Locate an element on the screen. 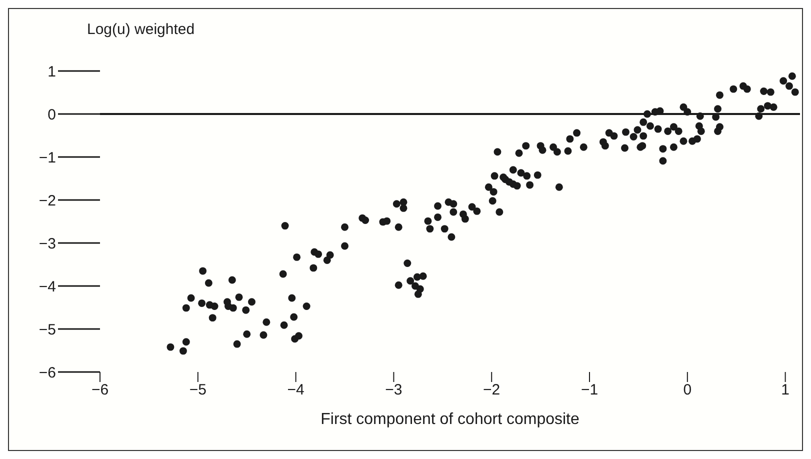 The width and height of the screenshot is (811, 459). x-tick-label: −2 is located at coordinates (491, 390).